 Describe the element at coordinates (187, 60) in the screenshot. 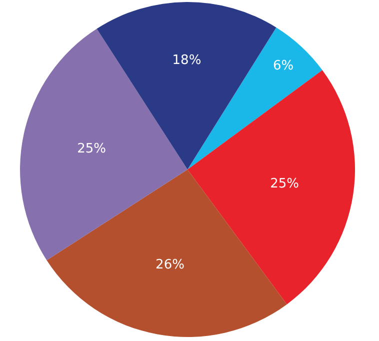

I see `data-label: 18%` at that location.